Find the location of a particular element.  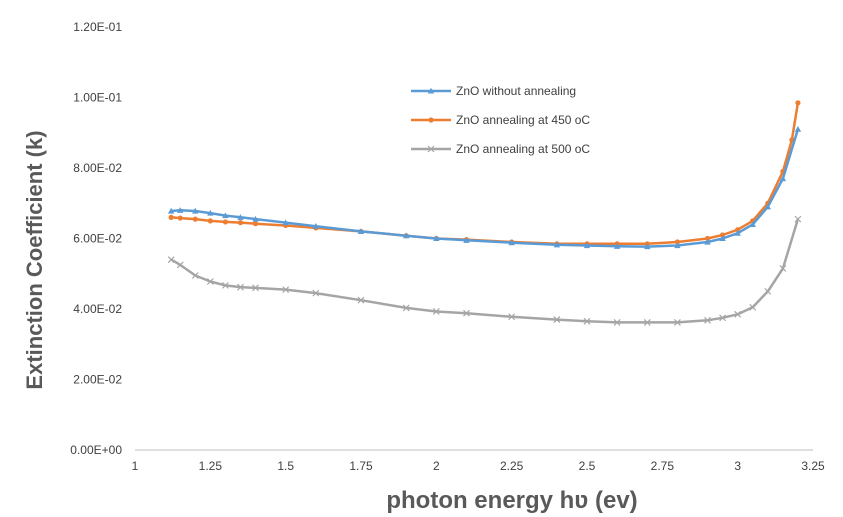

legend-item: ZnO without annealing is located at coordinates (493, 91).